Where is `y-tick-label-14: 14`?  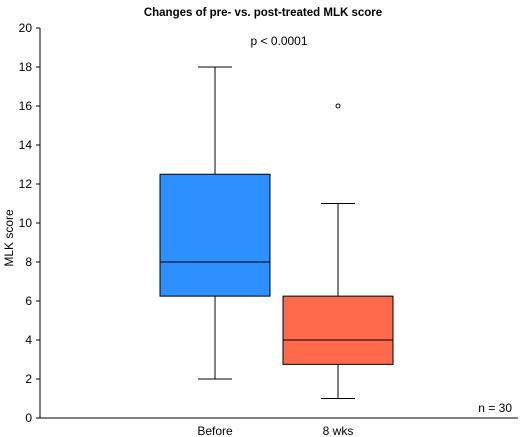
y-tick-label-14: 14 is located at coordinates (26, 145).